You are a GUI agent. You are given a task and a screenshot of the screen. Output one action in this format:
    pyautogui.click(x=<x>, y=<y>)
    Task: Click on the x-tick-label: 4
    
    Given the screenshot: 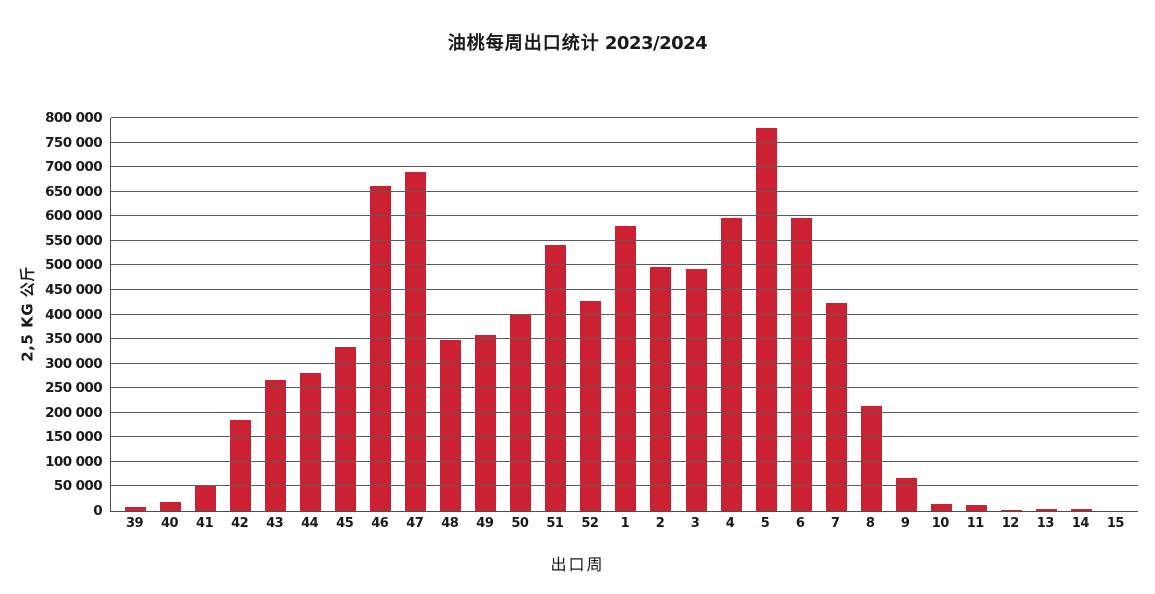 What is the action you would take?
    pyautogui.click(x=730, y=523)
    